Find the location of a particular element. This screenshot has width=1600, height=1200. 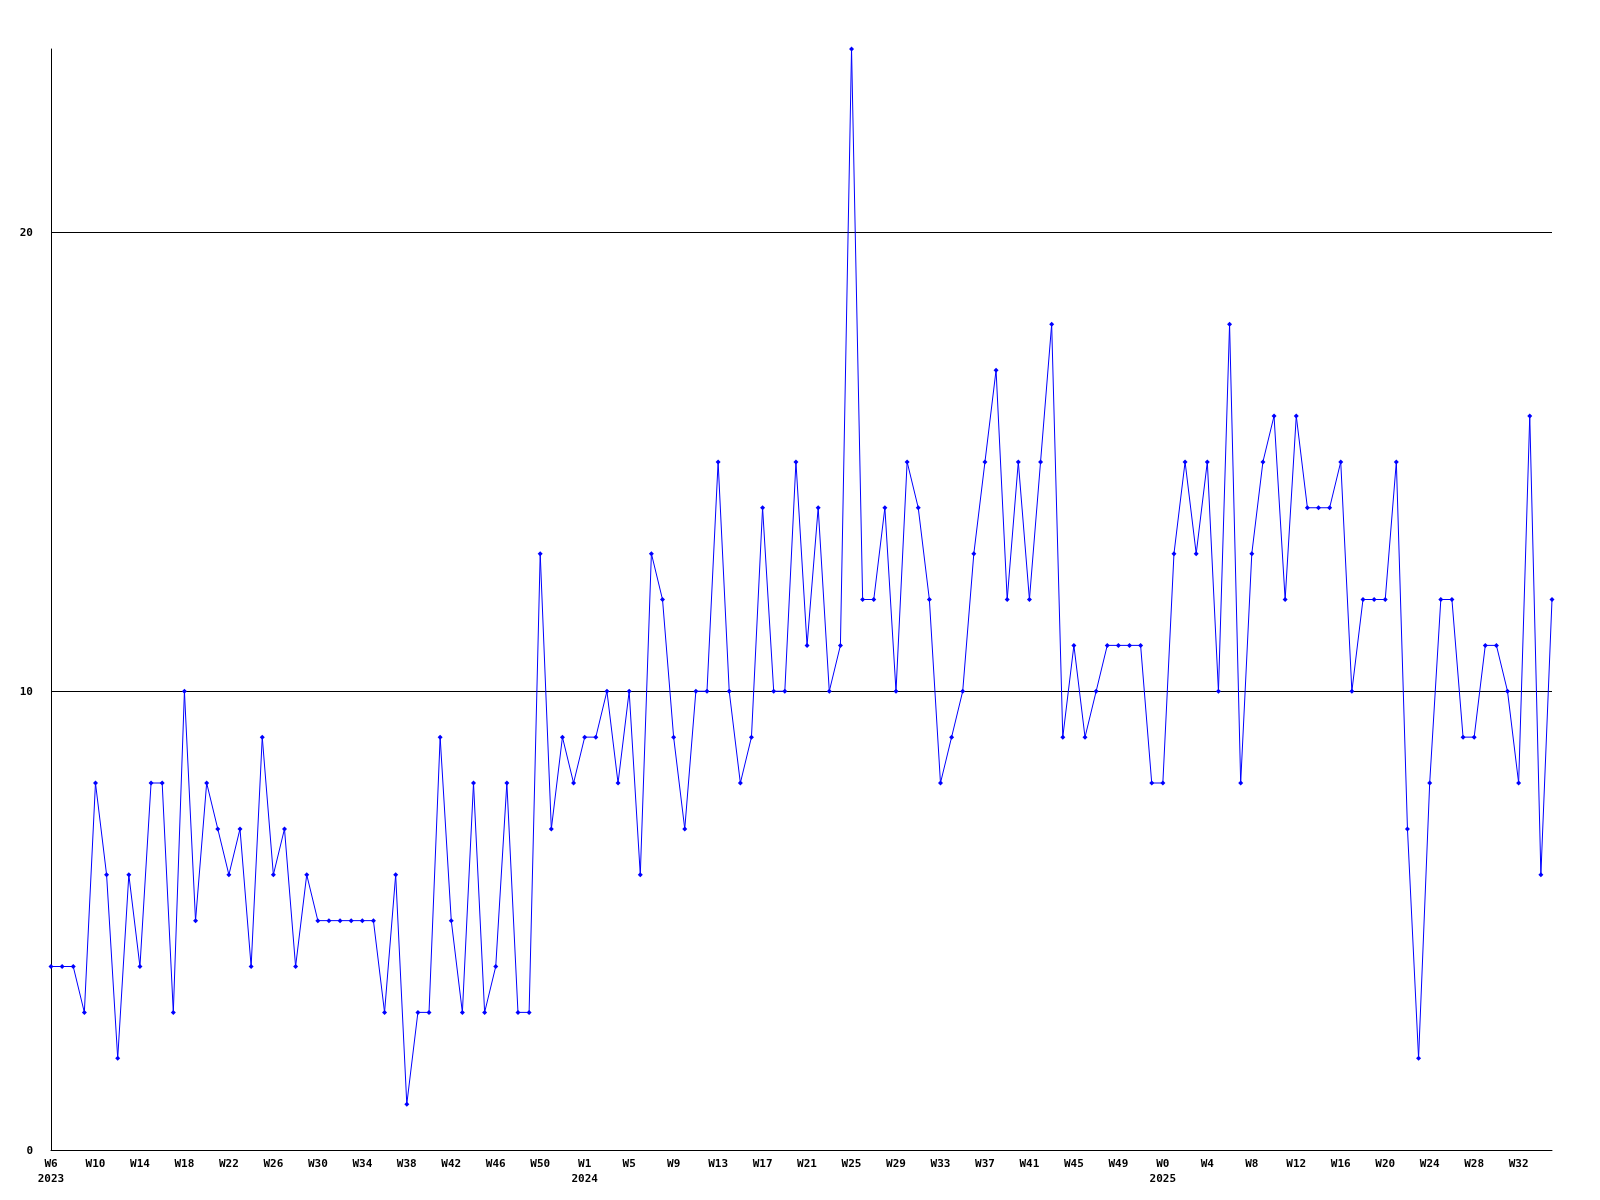

y-tick-label: 10 is located at coordinates (26, 691).